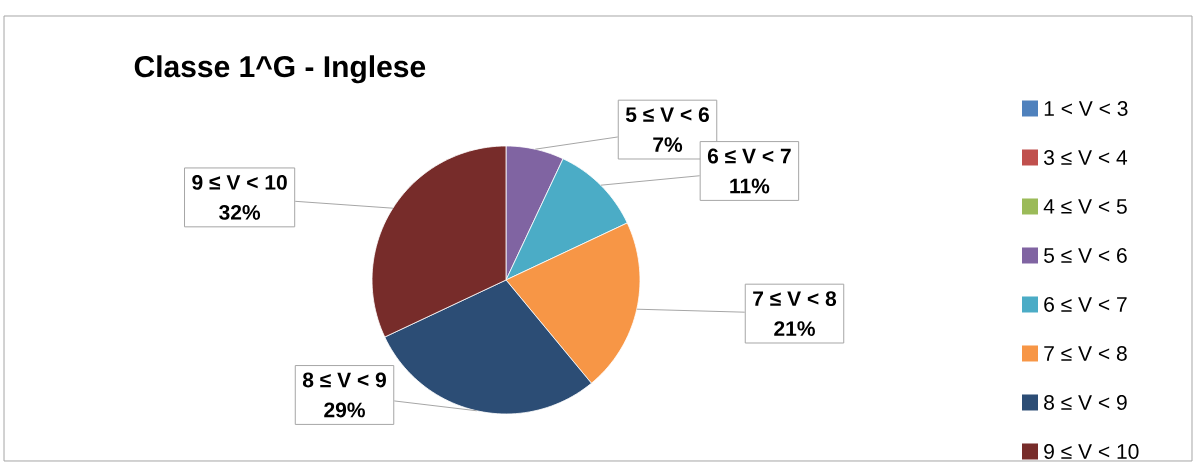 This screenshot has width=1194, height=463. What do you see at coordinates (1085, 353) in the screenshot?
I see `legend-label: 7 ≤ V < 8` at bounding box center [1085, 353].